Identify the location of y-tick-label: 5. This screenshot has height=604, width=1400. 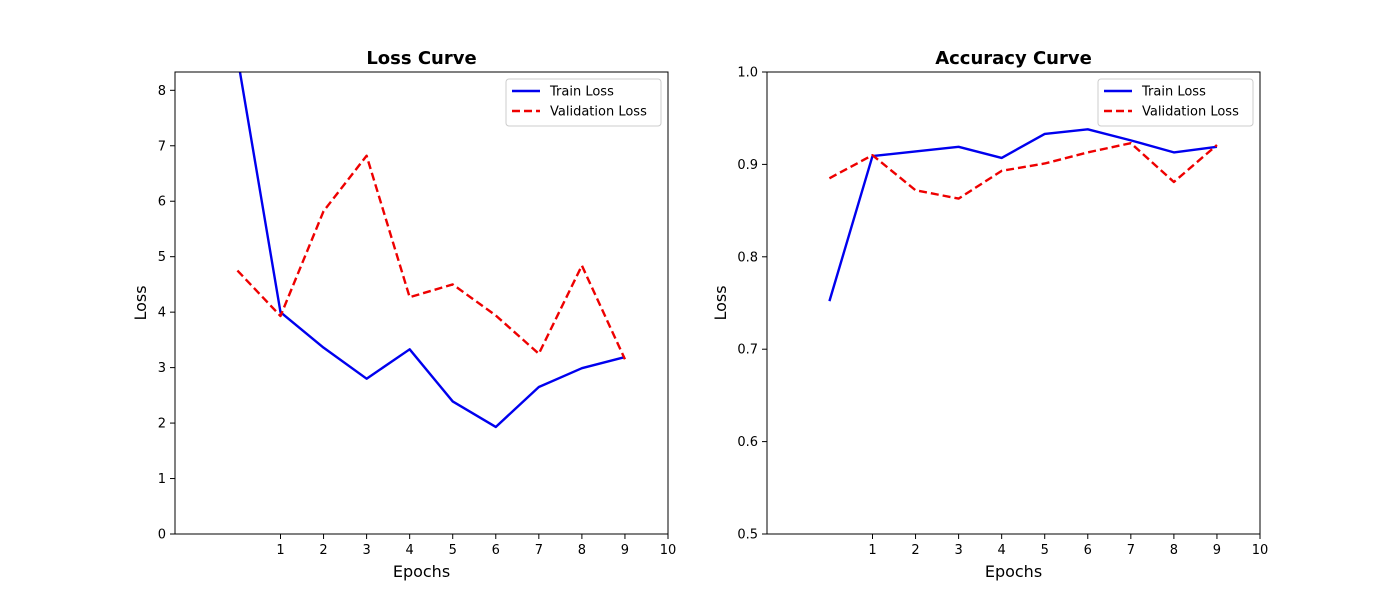
(162, 257).